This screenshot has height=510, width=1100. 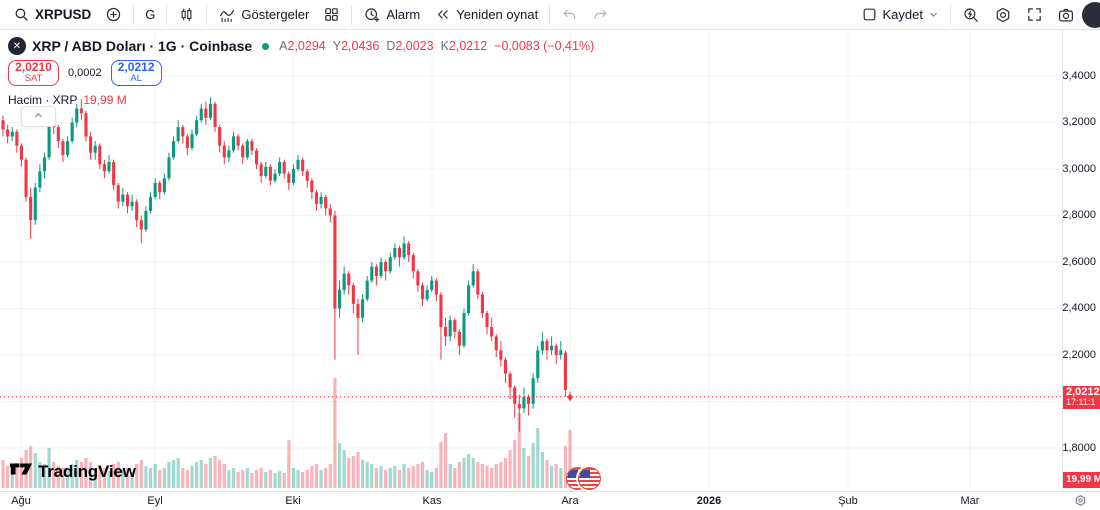 I want to click on indicators-button: Göstergeler, so click(x=263, y=15).